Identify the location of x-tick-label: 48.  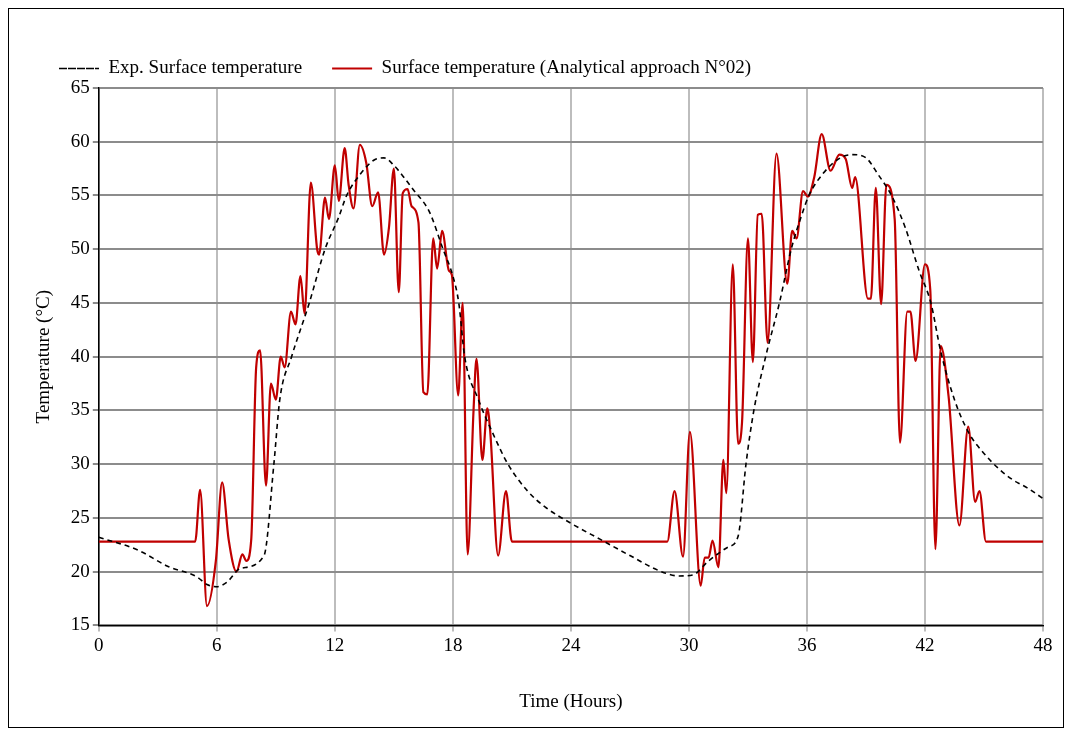
(1043, 644).